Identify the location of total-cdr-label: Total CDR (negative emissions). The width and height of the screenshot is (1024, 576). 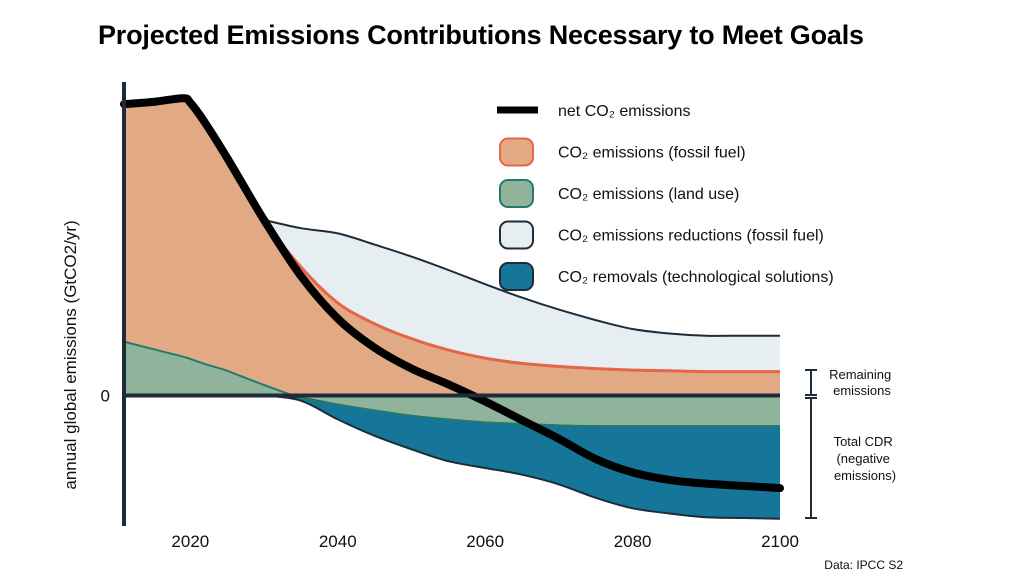
(865, 458).